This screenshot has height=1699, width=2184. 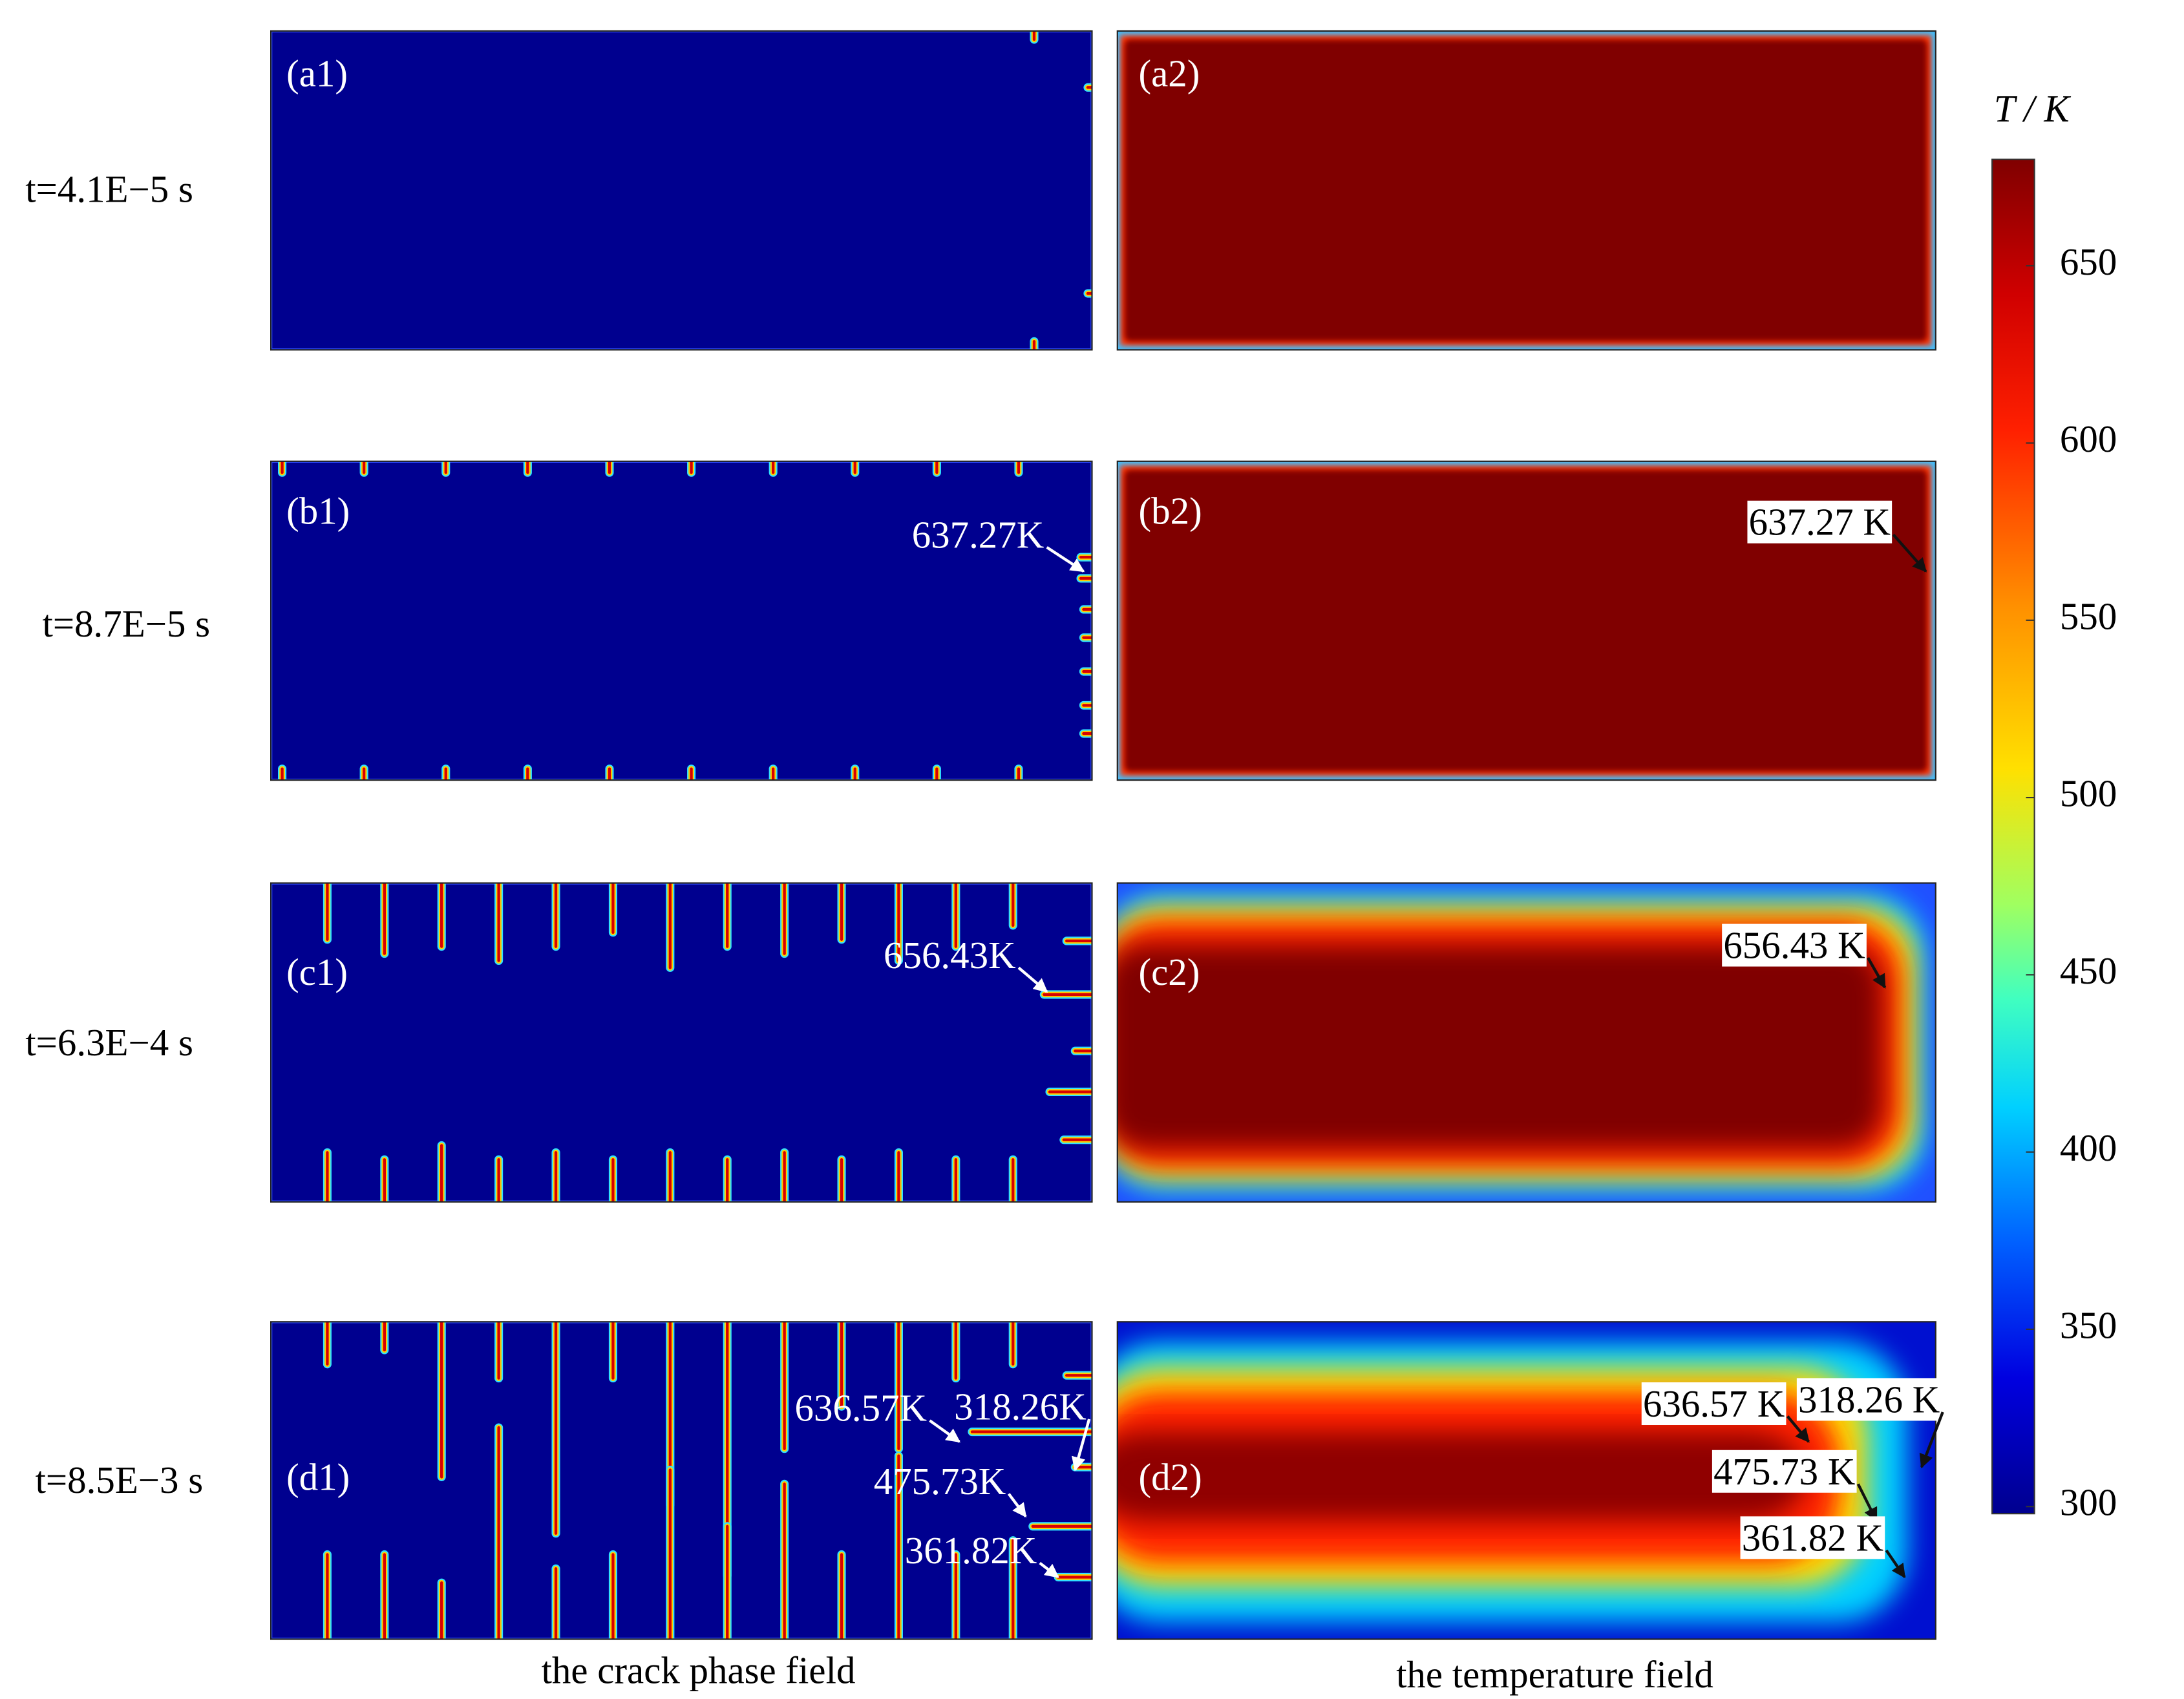 I want to click on colorbar-tick-label: 500, so click(x=2088, y=793).